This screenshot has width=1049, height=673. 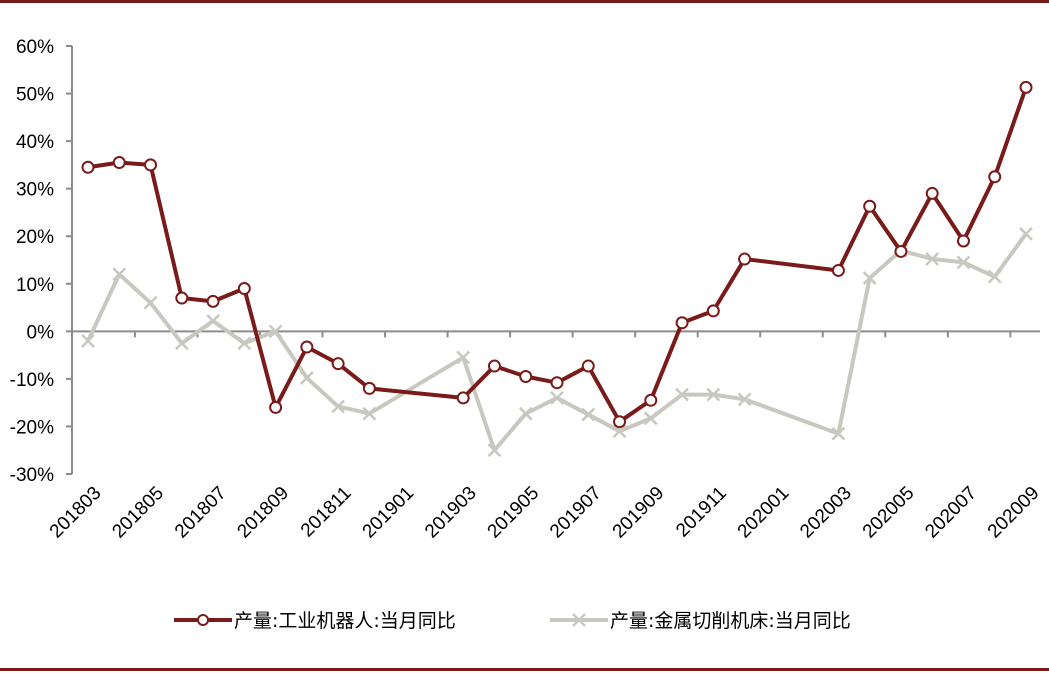 I want to click on x-tick-label: 202005, so click(x=889, y=513).